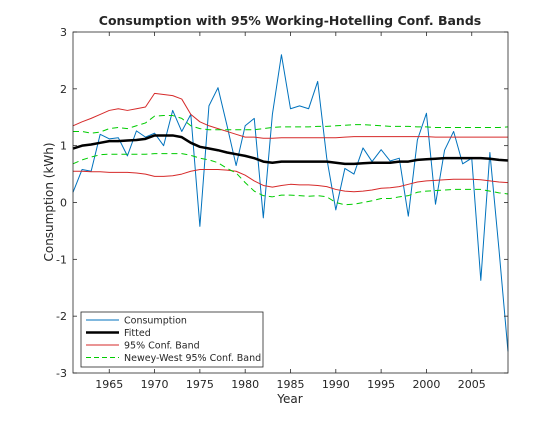 This screenshot has width=560, height=424. I want to click on y-tick-label: -2, so click(61, 316).